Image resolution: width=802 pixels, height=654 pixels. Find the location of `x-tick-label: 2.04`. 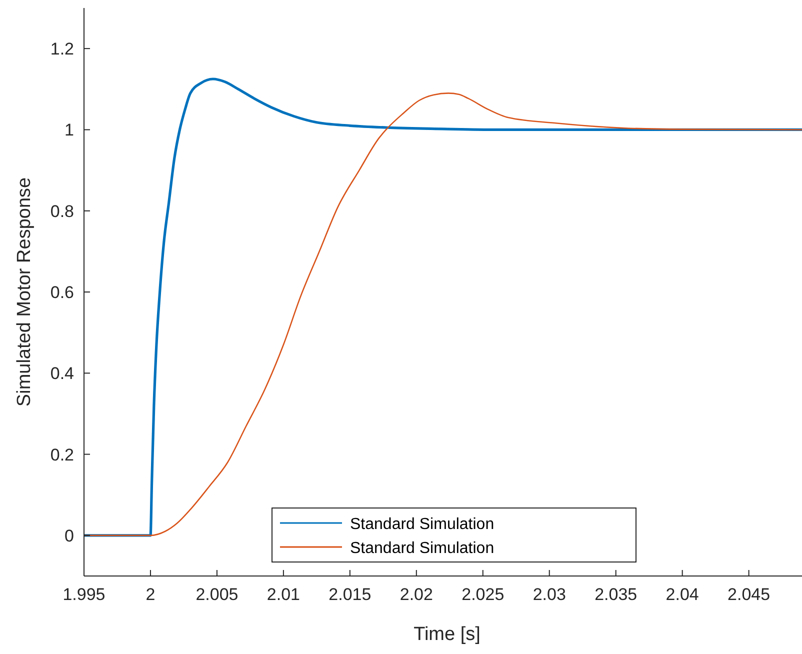

x-tick-label: 2.04 is located at coordinates (682, 594).